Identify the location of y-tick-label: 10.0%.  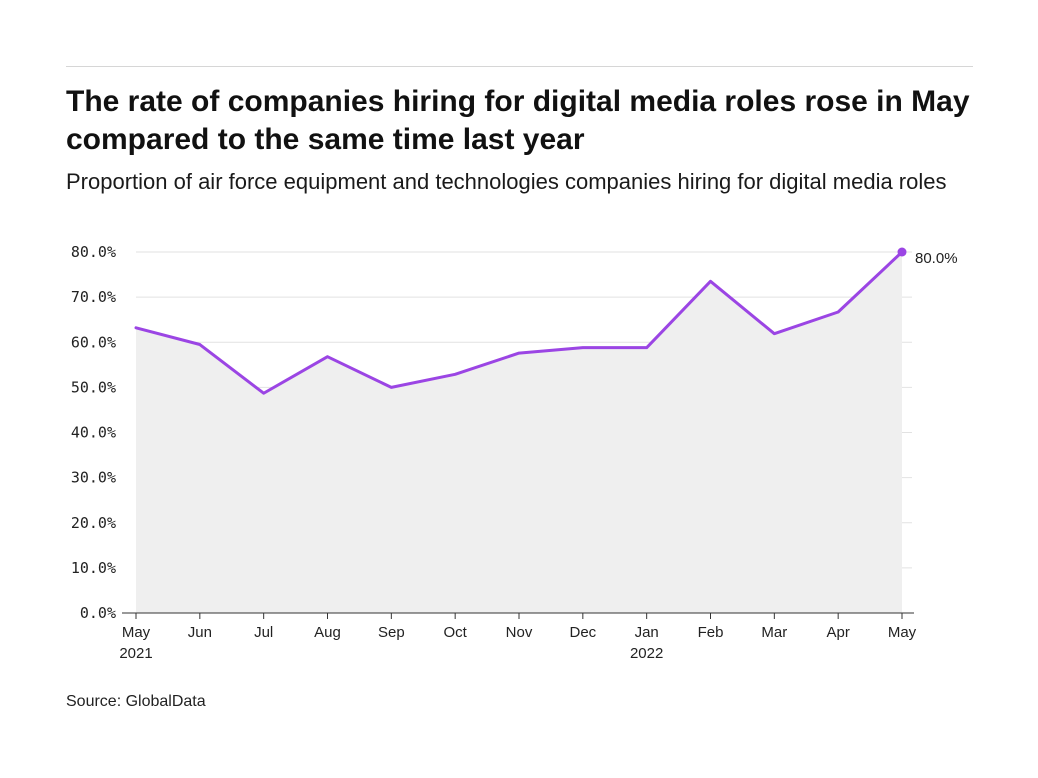
(93, 568).